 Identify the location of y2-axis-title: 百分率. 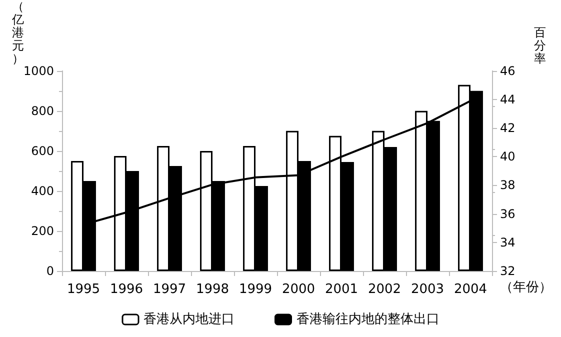
(540, 46).